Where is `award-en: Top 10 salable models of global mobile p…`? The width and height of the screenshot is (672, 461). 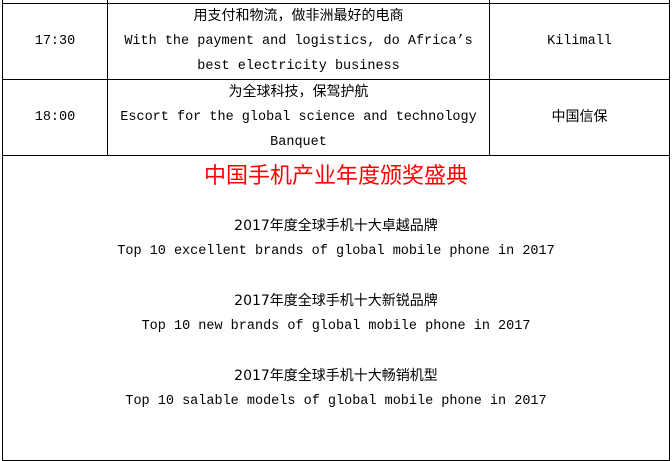 award-en: Top 10 salable models of global mobile p… is located at coordinates (336, 401).